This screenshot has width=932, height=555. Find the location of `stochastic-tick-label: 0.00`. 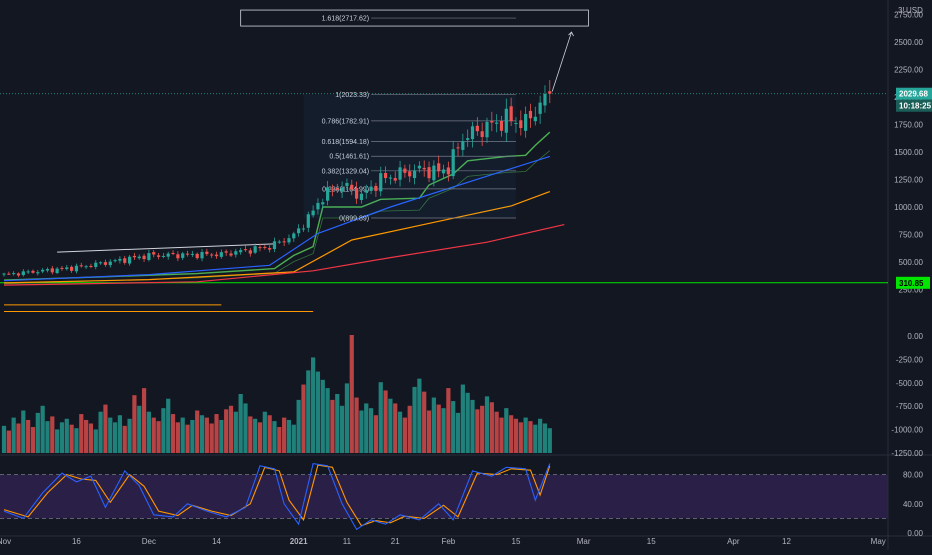

stochastic-tick-label: 0.00 is located at coordinates (915, 533).